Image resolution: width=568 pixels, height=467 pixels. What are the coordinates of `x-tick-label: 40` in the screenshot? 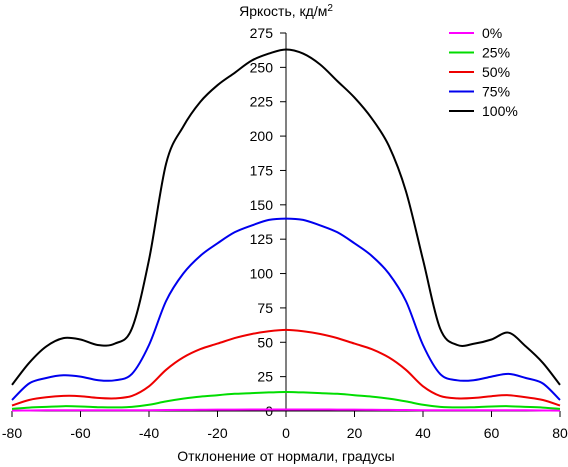 It's located at (423, 433).